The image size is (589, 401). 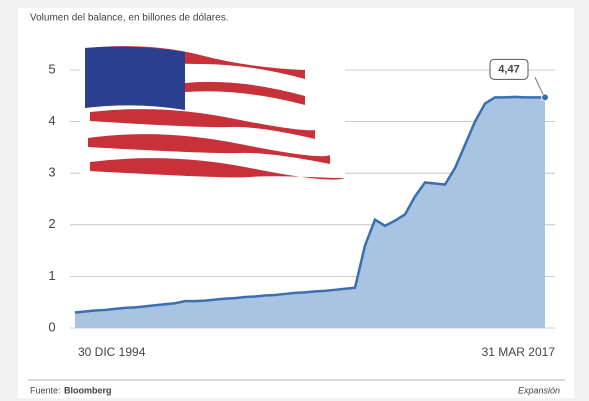 What do you see at coordinates (51, 172) in the screenshot?
I see `y-tick-label: 3` at bounding box center [51, 172].